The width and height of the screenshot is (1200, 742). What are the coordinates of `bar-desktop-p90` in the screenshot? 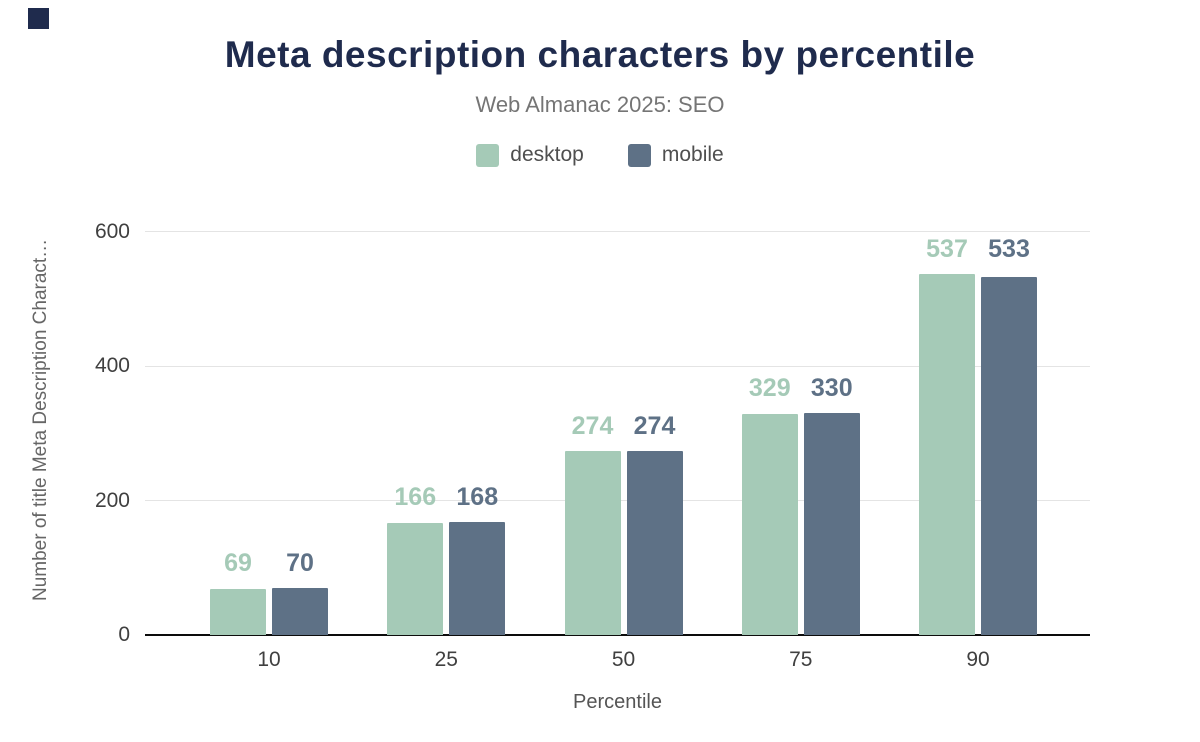 It's located at (947, 454).